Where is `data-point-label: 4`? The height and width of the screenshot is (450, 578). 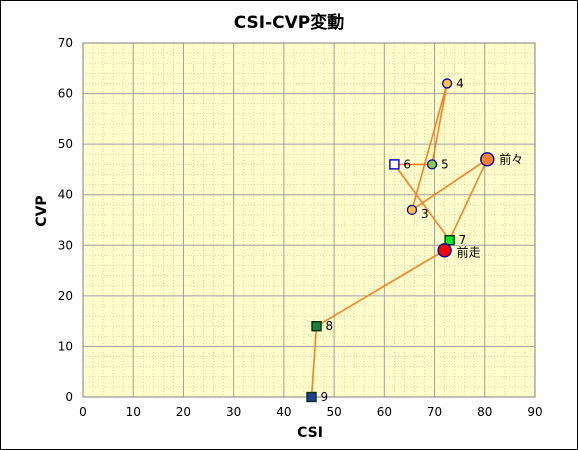
data-point-label: 4 is located at coordinates (460, 83).